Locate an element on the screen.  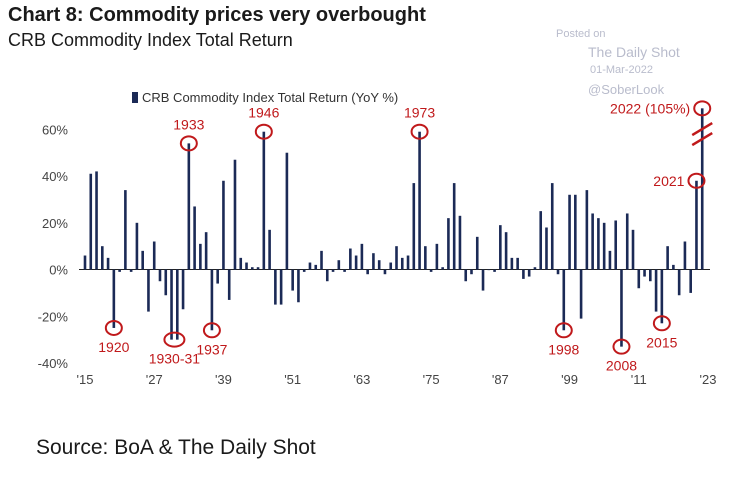
bar-1934 is located at coordinates (194, 238).